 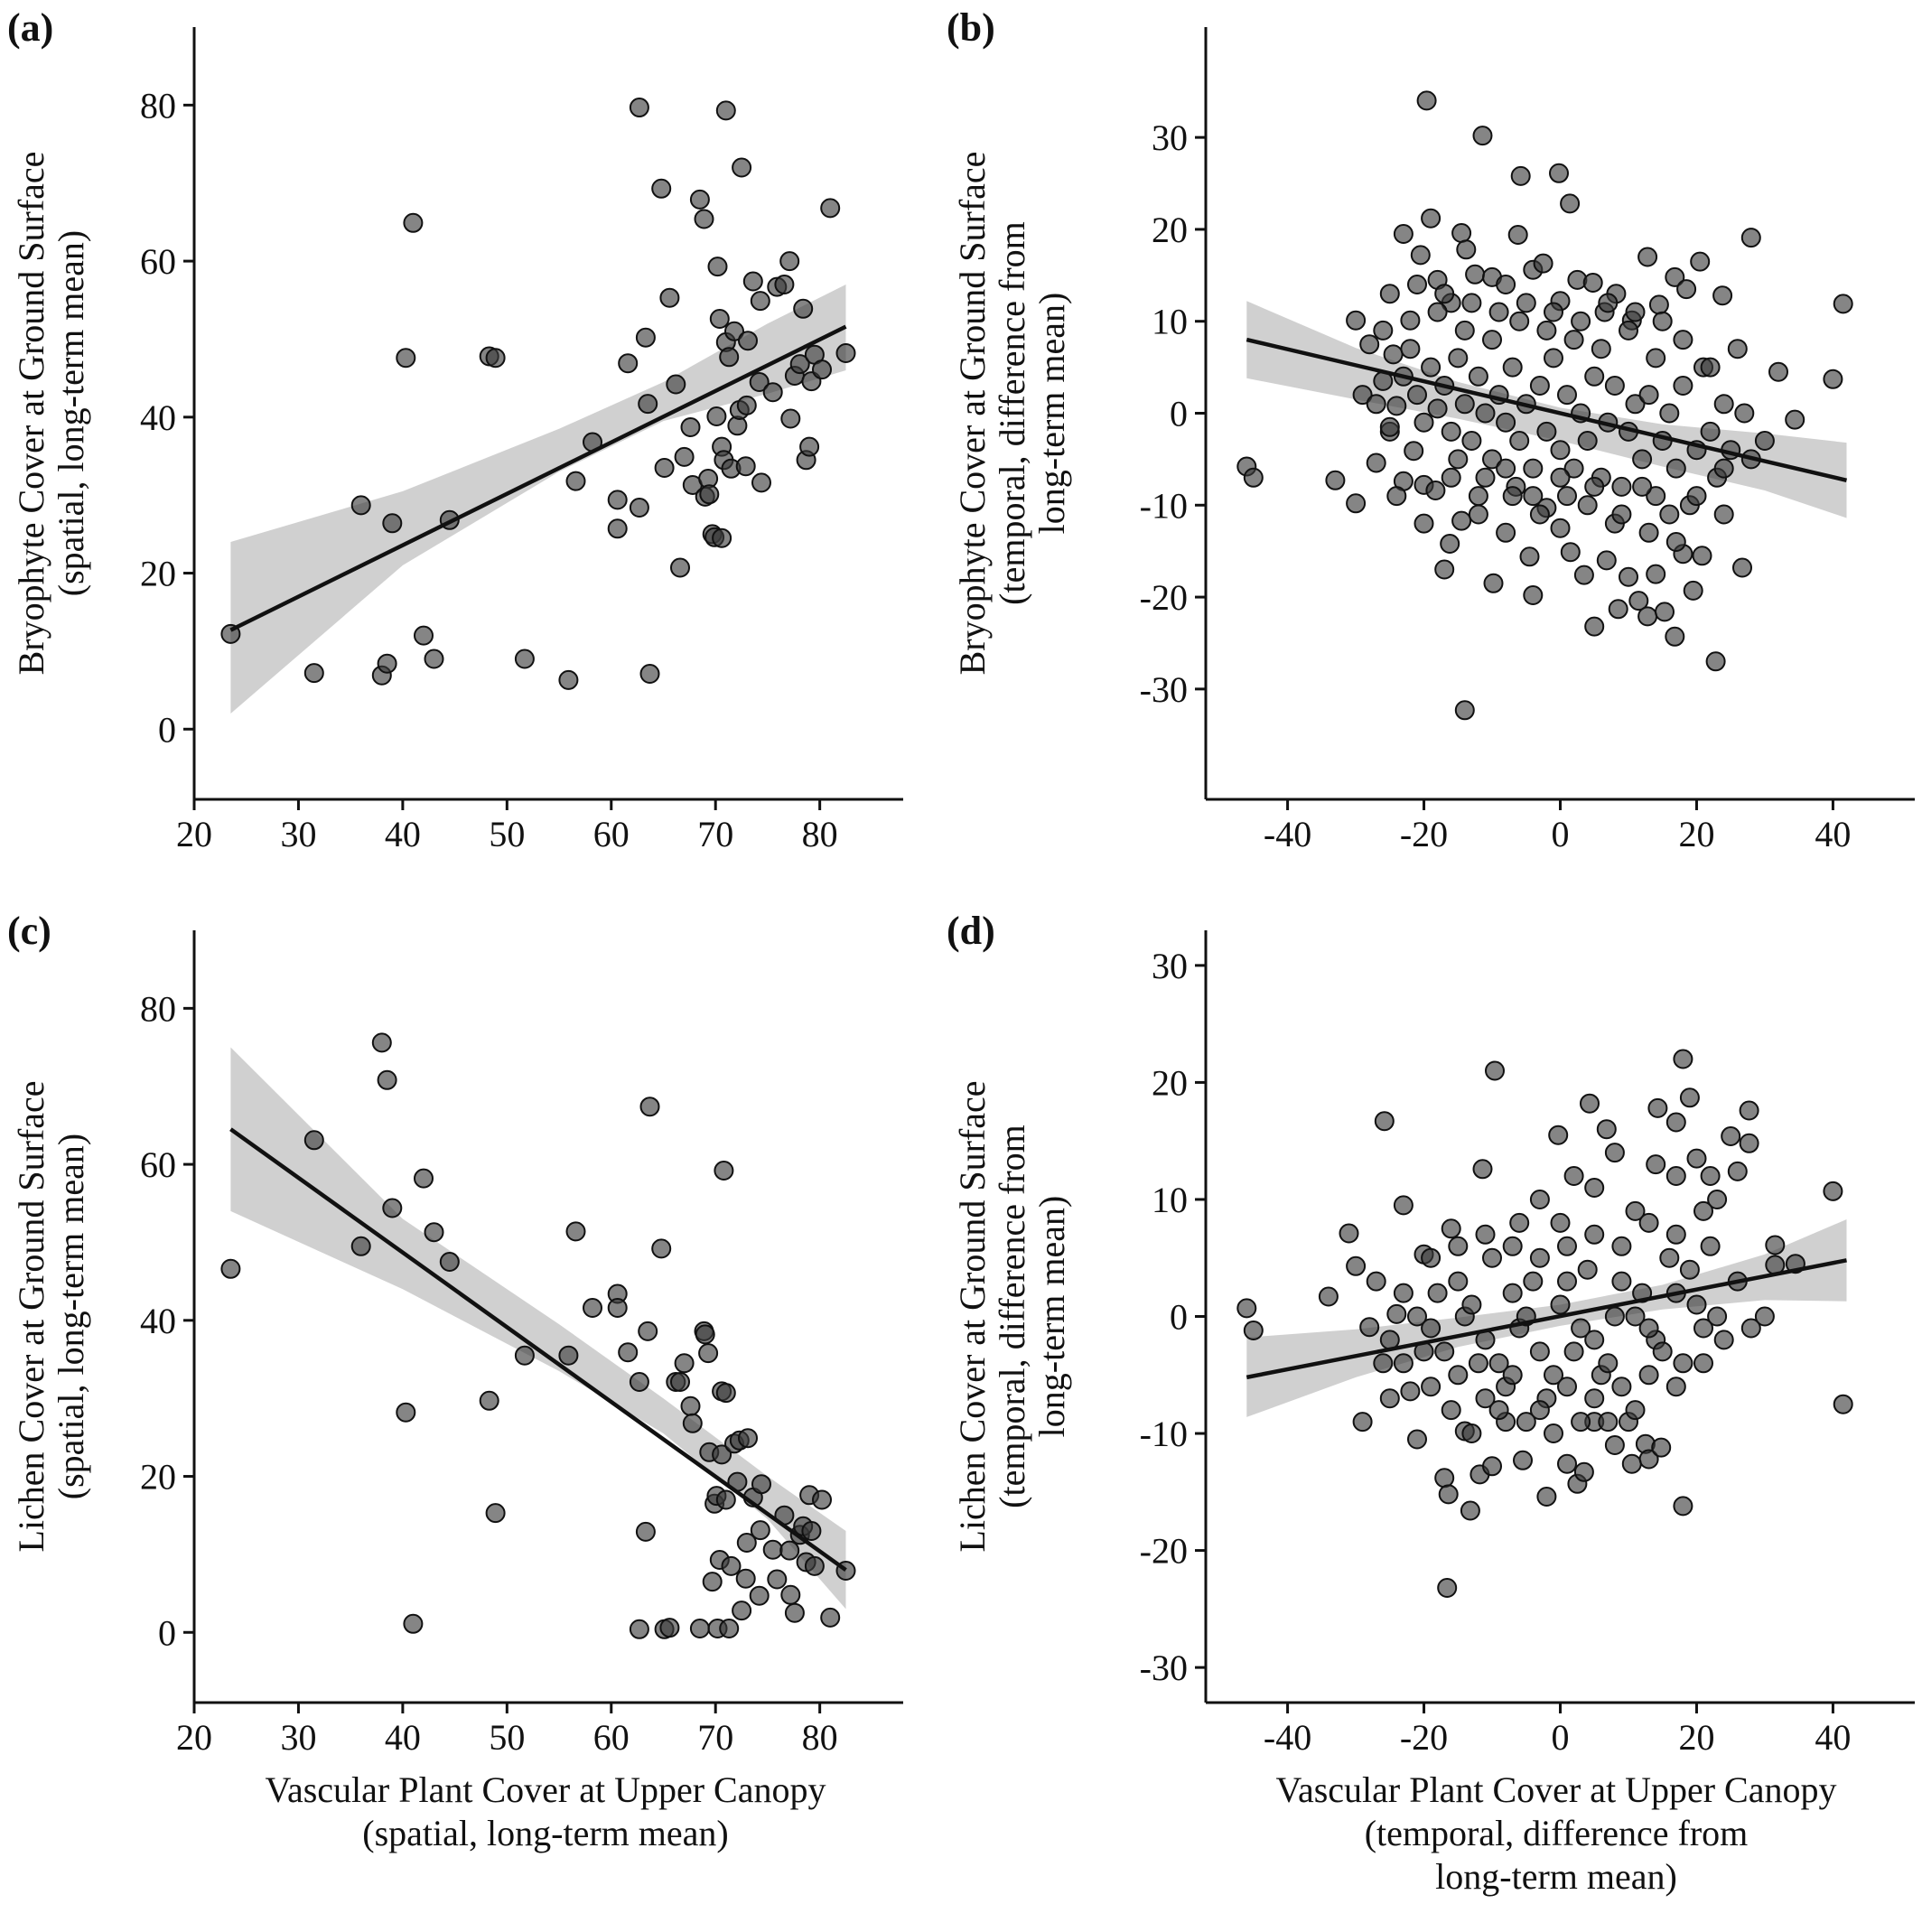 I want to click on y-tick-label: -30, so click(x=1164, y=689).